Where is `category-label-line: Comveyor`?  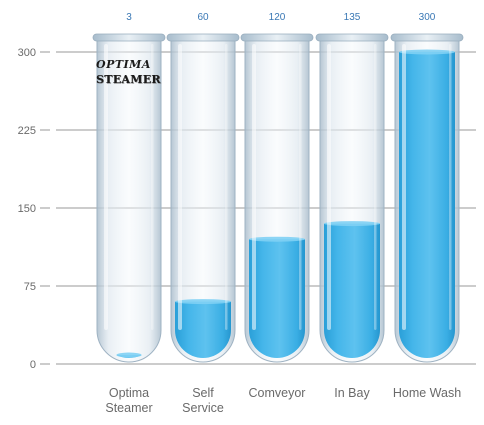
category-label-line: Comveyor is located at coordinates (277, 393).